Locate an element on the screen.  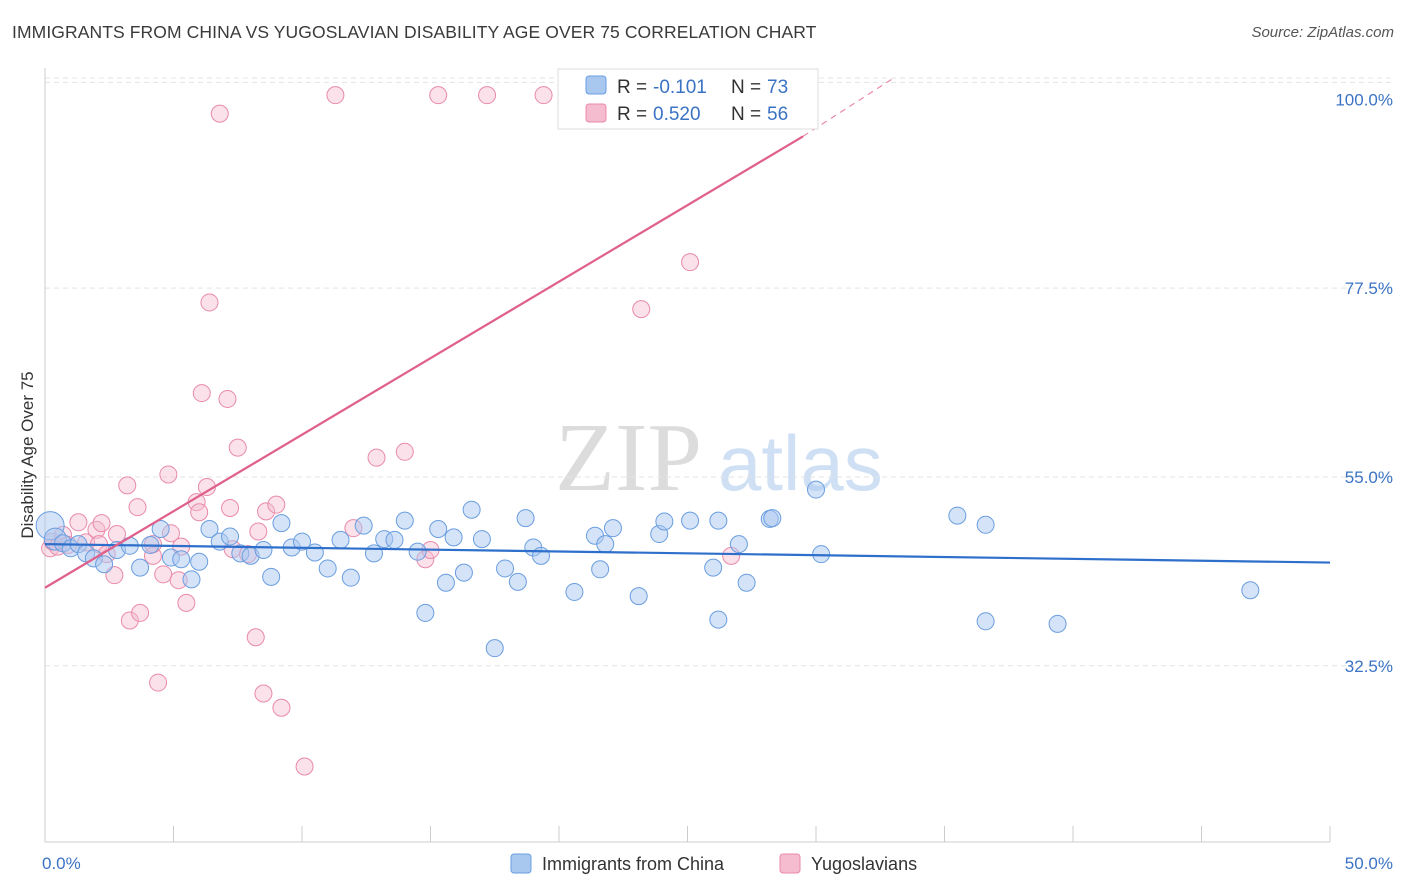
y-tick-label: 77.5% is located at coordinates (1369, 288).